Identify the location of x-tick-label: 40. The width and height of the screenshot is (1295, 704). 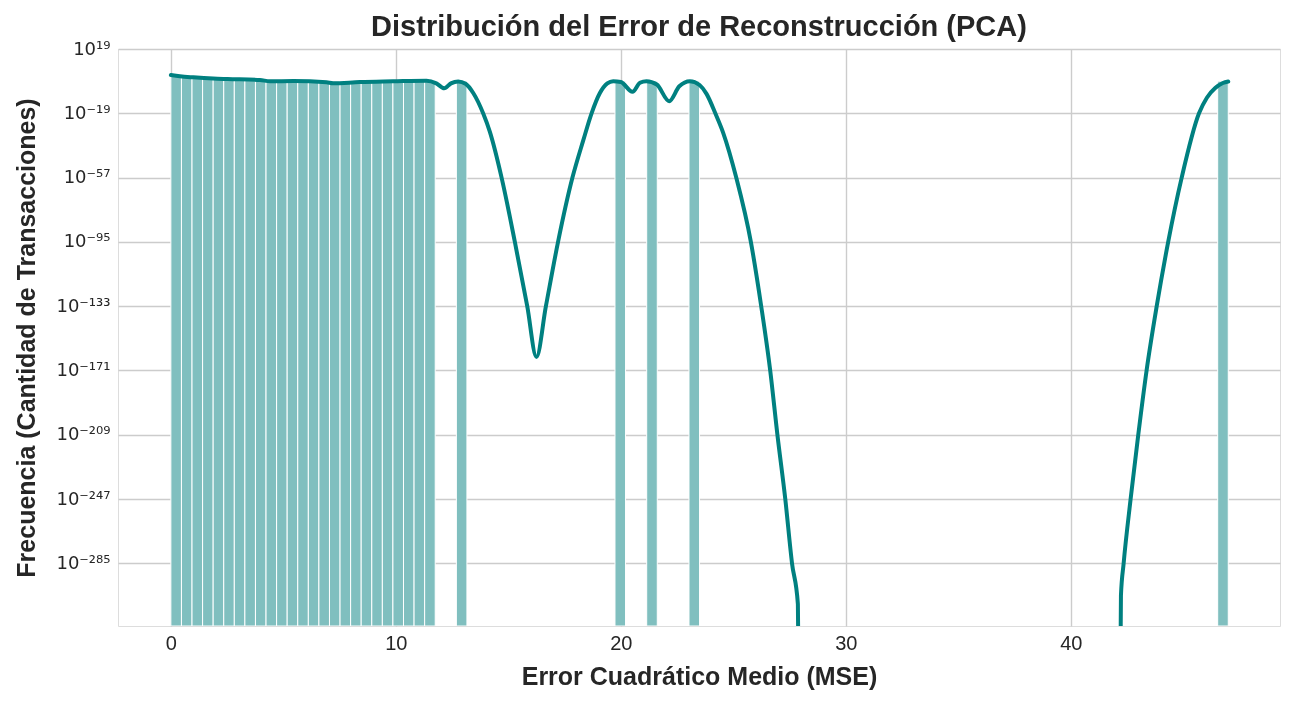
(1071, 642).